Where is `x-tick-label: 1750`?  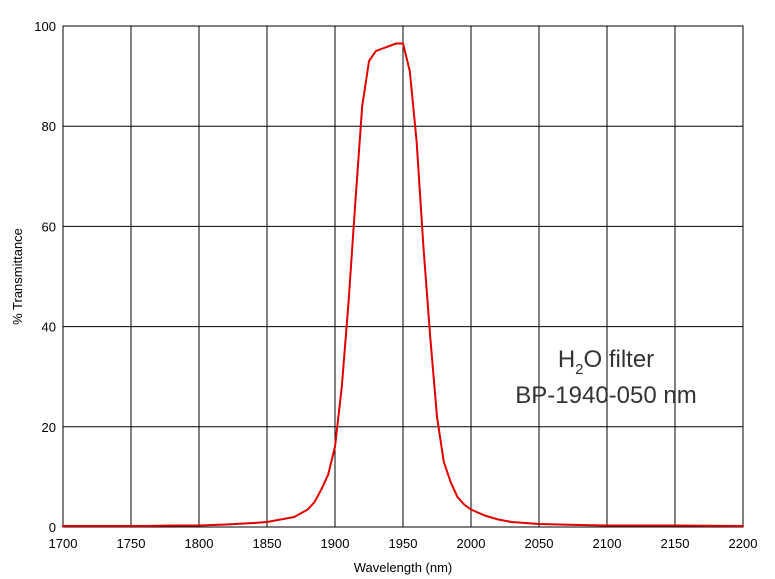 x-tick-label: 1750 is located at coordinates (131, 543).